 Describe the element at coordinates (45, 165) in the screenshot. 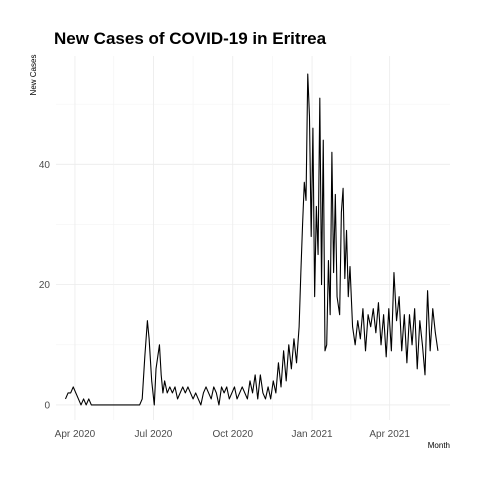

I see `y-tick-label: 40` at that location.